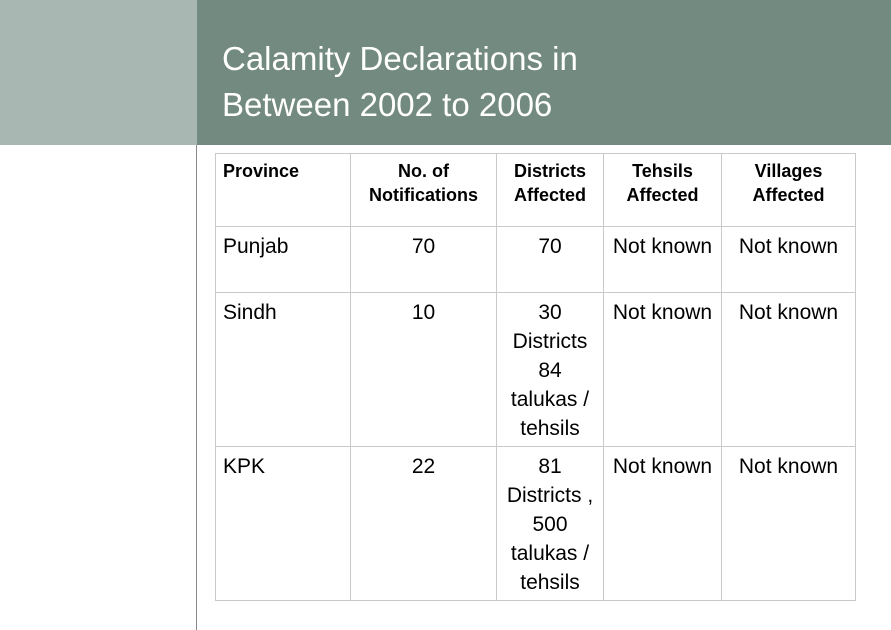 The image size is (891, 630). What do you see at coordinates (283, 259) in the screenshot?
I see `cell-province: Punjab` at bounding box center [283, 259].